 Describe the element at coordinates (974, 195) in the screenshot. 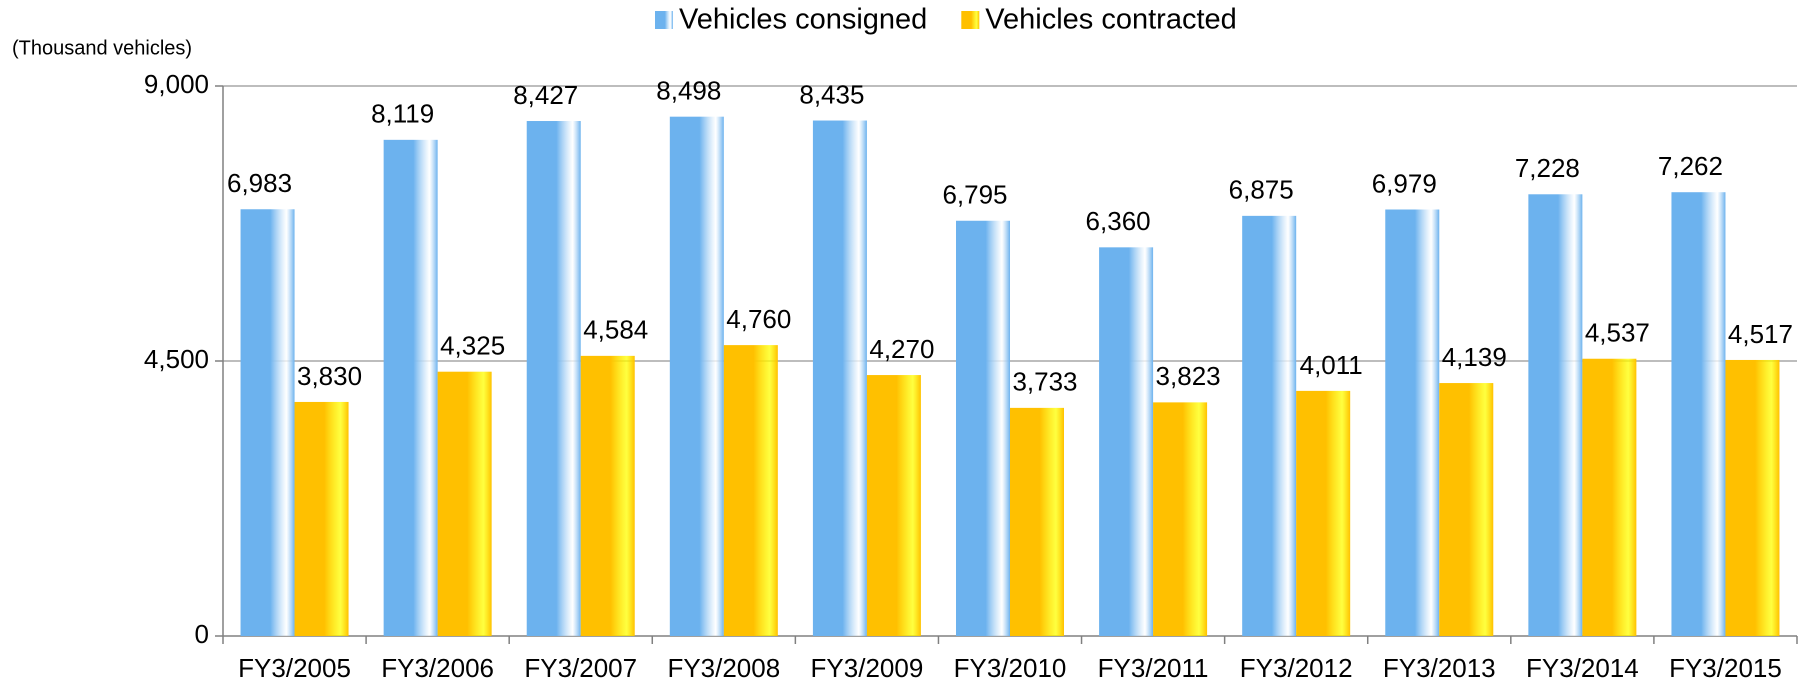

I see `value-label: 6,795` at that location.